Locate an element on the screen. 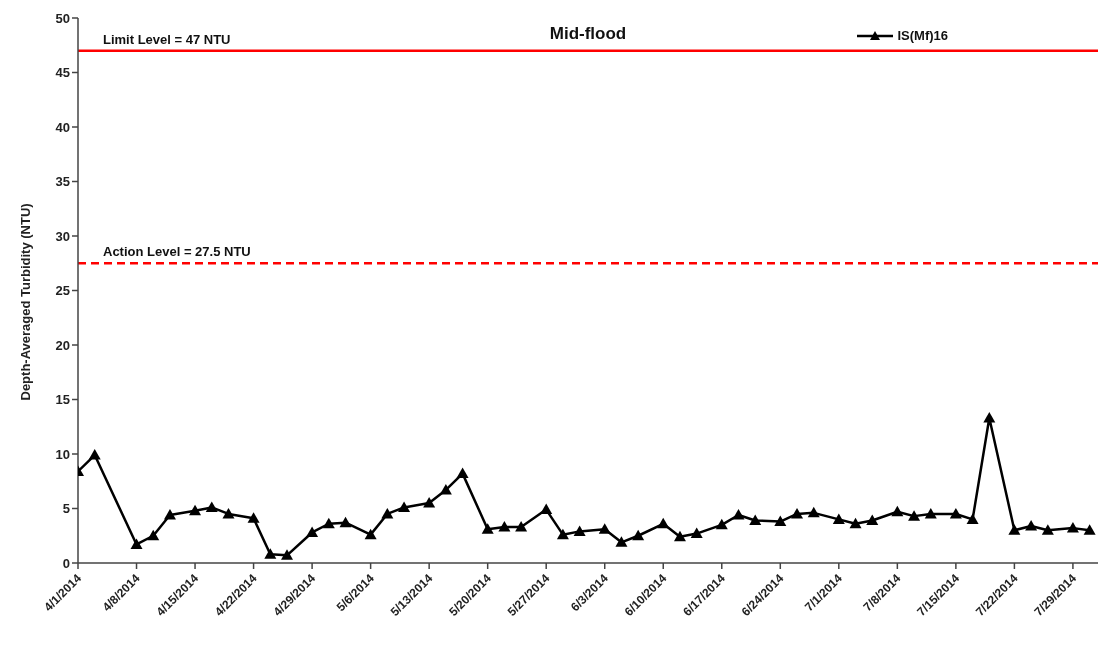 This screenshot has height=662, width=1118. legend-label: IS(Mf)16 is located at coordinates (922, 35).